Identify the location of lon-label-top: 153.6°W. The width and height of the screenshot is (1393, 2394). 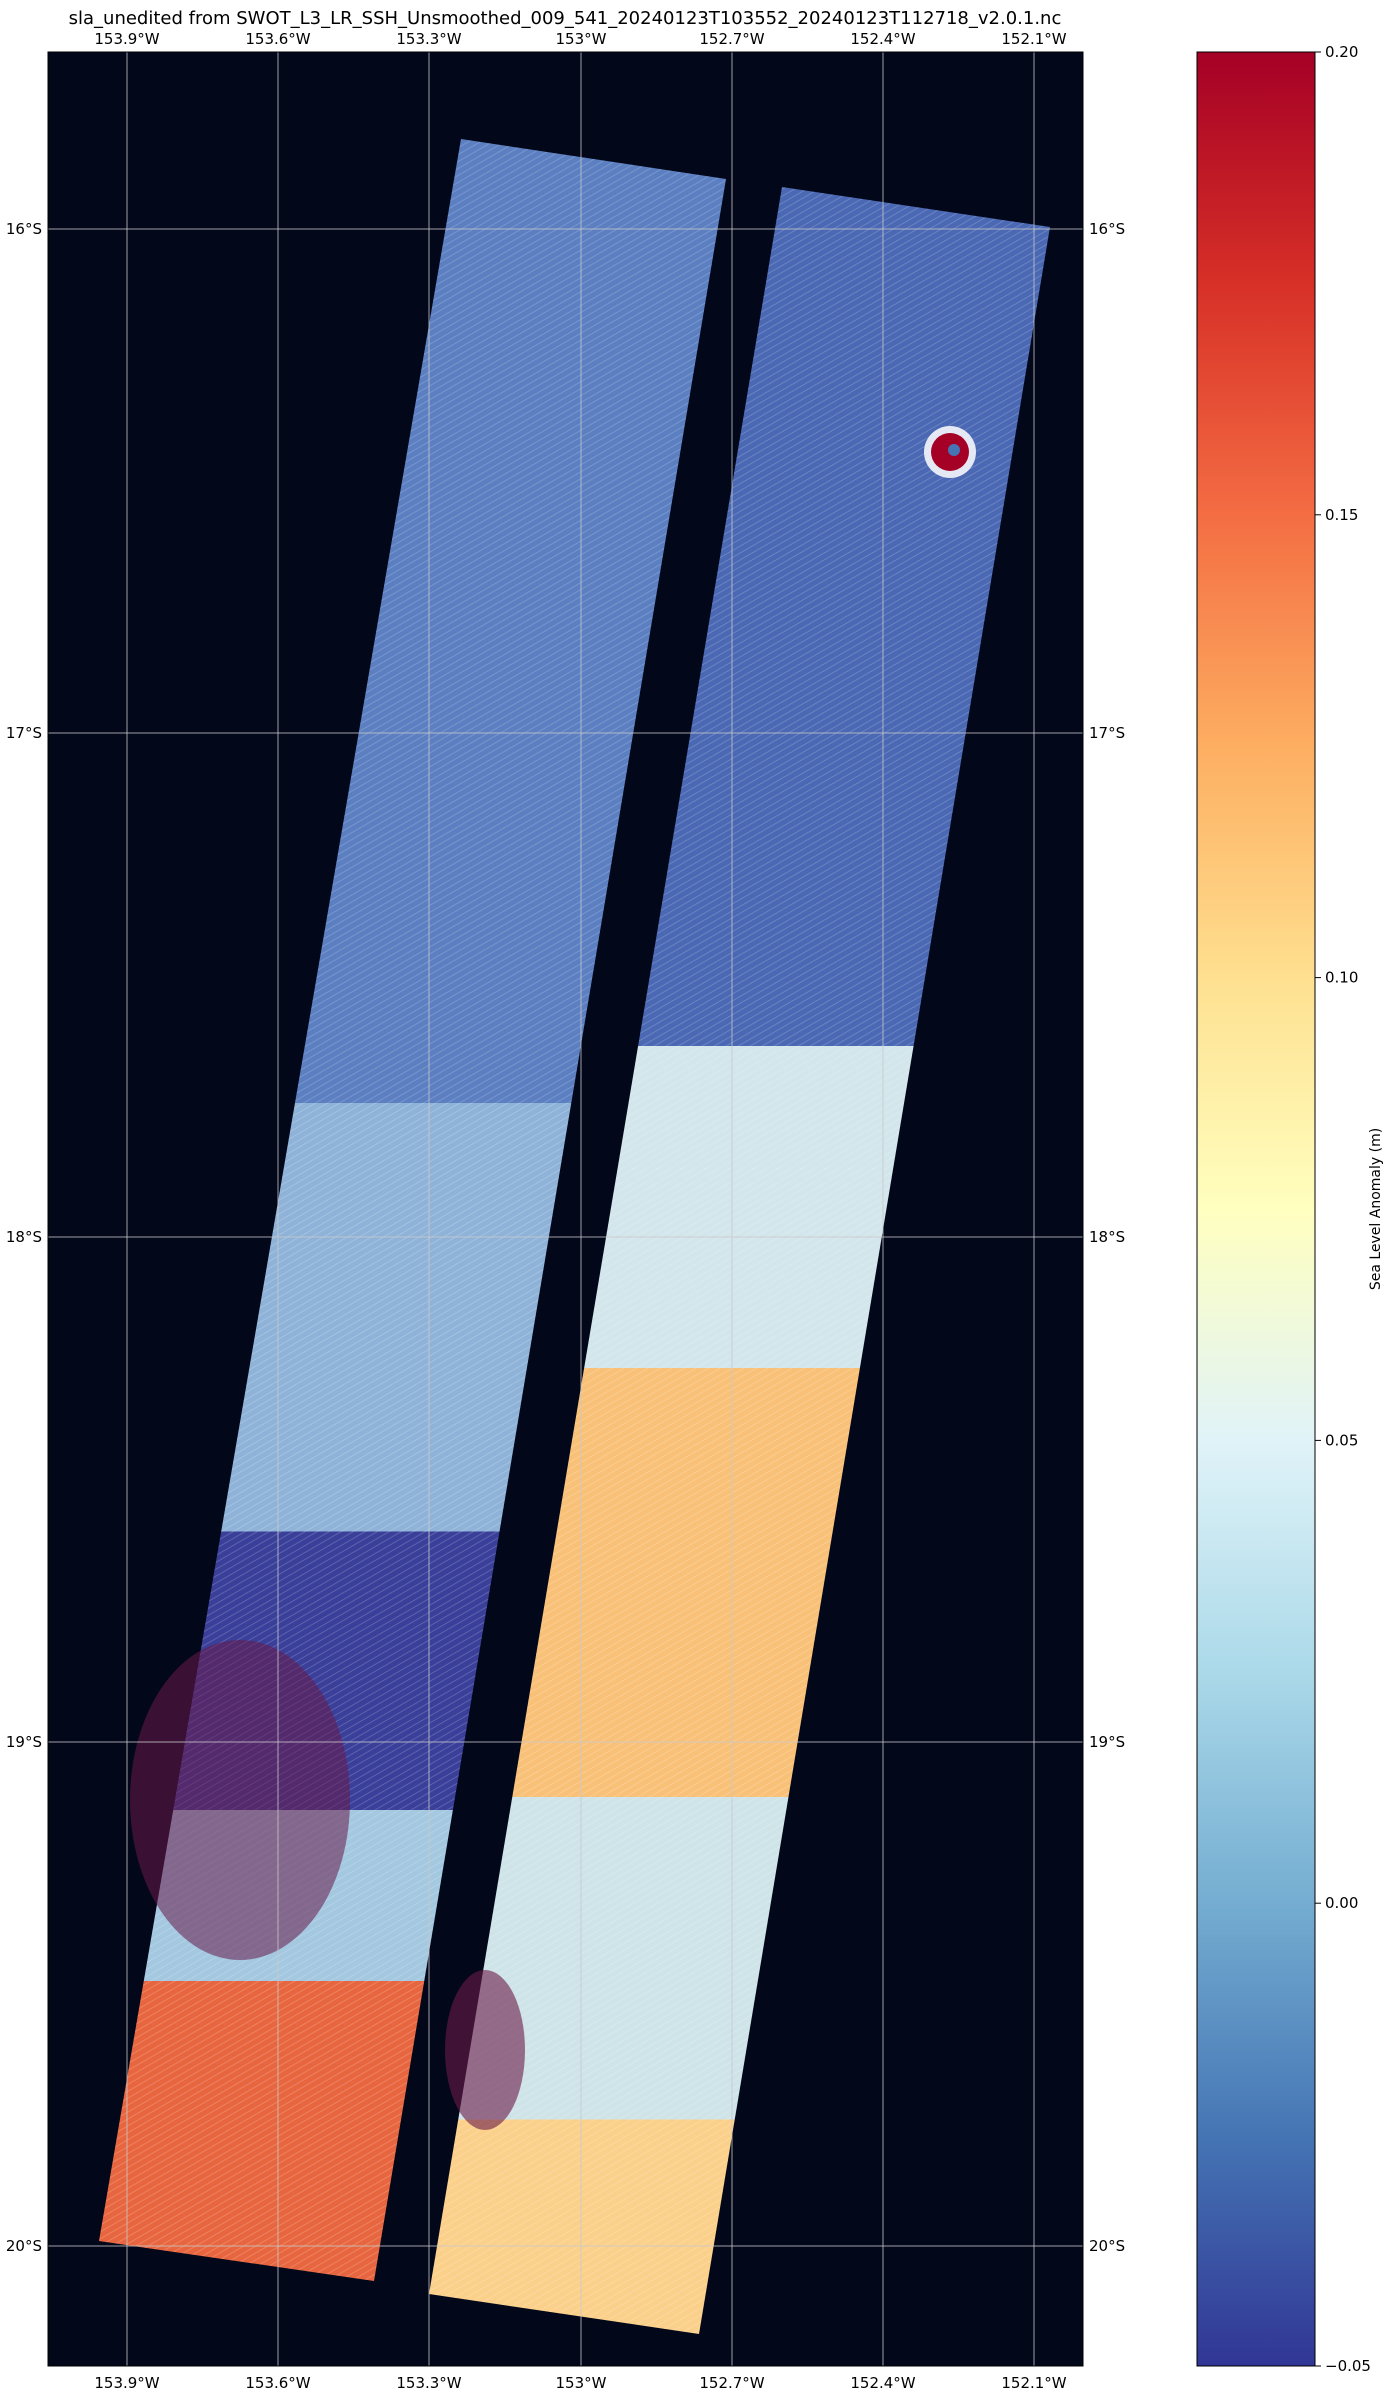
(277, 39).